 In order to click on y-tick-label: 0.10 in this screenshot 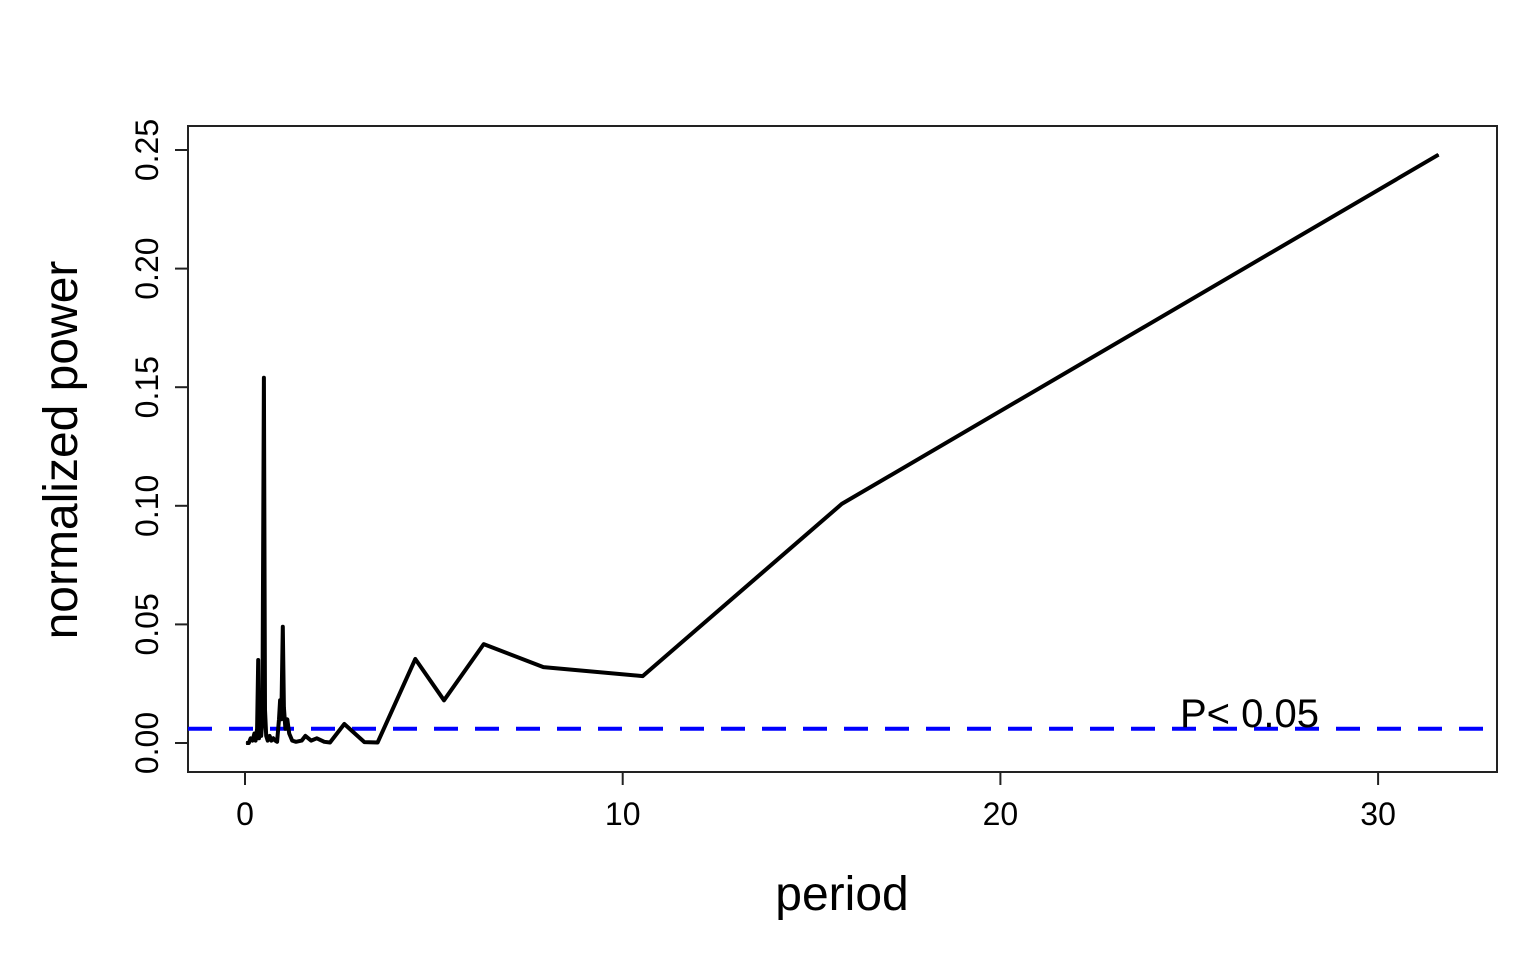, I will do `click(147, 506)`.